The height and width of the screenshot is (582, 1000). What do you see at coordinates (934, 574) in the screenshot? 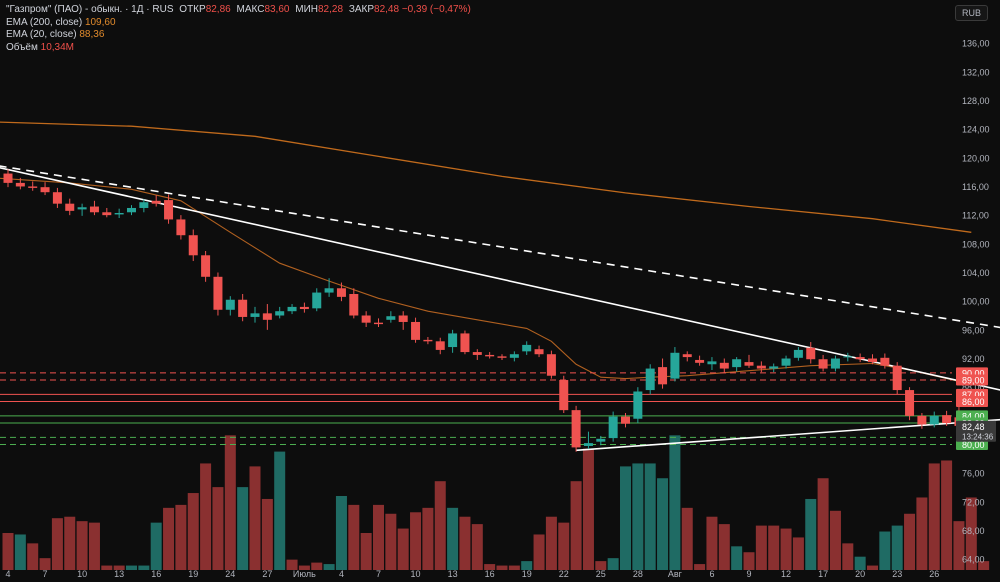
I see `time-tick-label: 26` at bounding box center [934, 574].